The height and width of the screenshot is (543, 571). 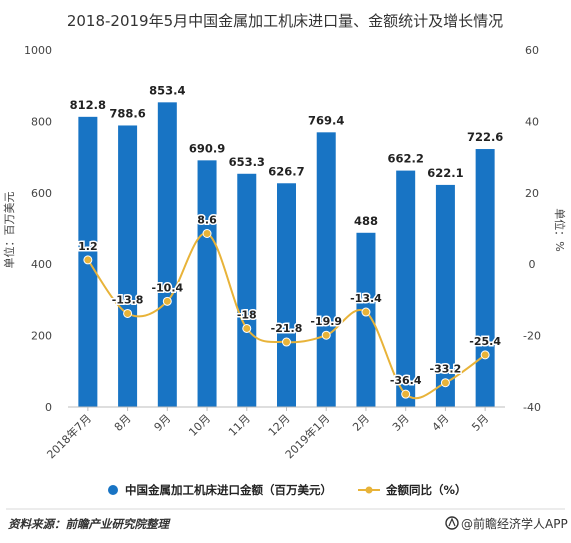 What do you see at coordinates (532, 407) in the screenshot?
I see `right-tick-label: -40` at bounding box center [532, 407].